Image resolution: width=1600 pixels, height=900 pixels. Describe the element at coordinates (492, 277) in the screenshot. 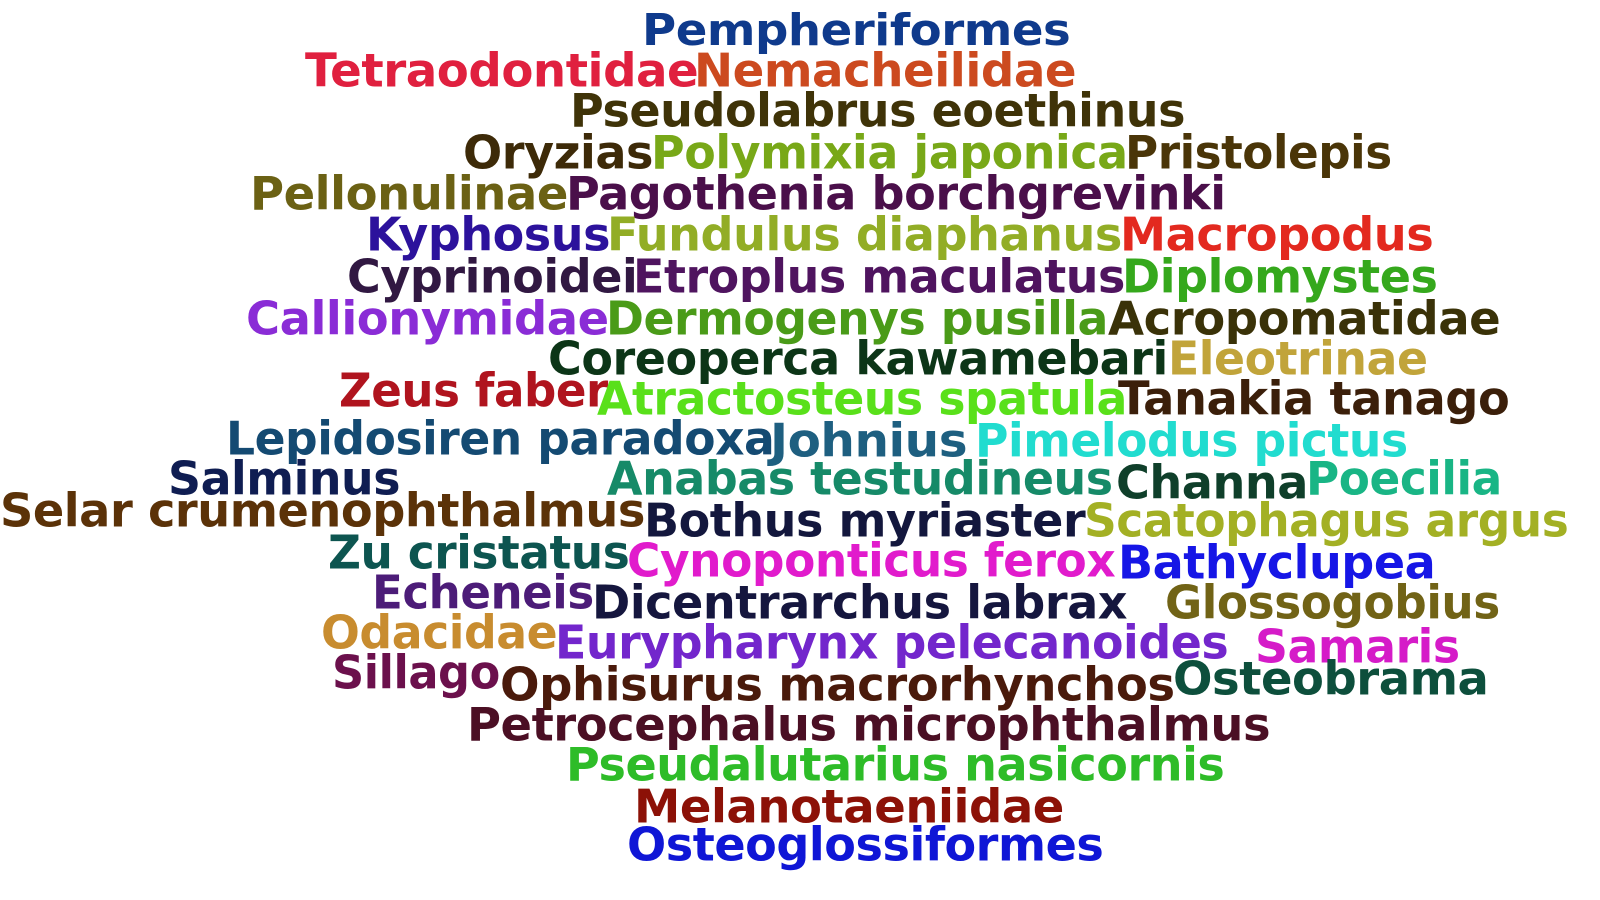

I see `cloud-word: Cyprinoidei` at that location.